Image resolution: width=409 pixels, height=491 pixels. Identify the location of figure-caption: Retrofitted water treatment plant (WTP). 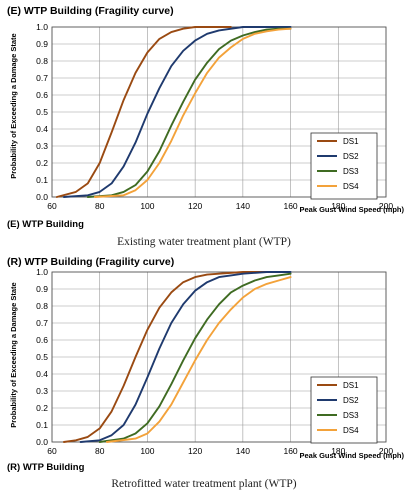
(203, 484).